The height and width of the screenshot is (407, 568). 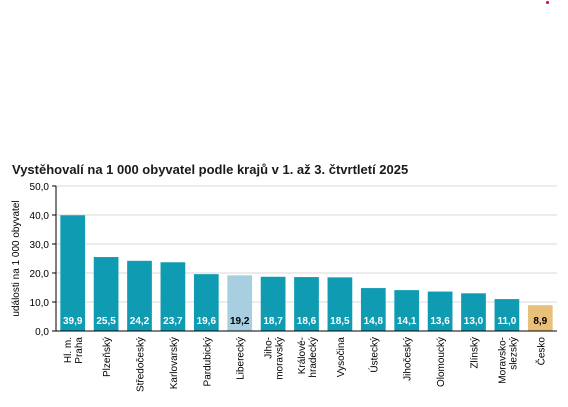 I want to click on bar-value-label: 14,8, so click(x=374, y=321).